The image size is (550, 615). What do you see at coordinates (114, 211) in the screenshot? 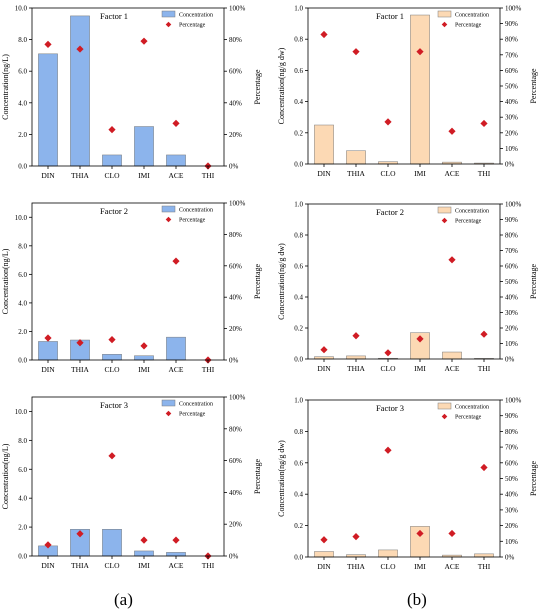
I see `chart-title: Factor 2` at bounding box center [114, 211].